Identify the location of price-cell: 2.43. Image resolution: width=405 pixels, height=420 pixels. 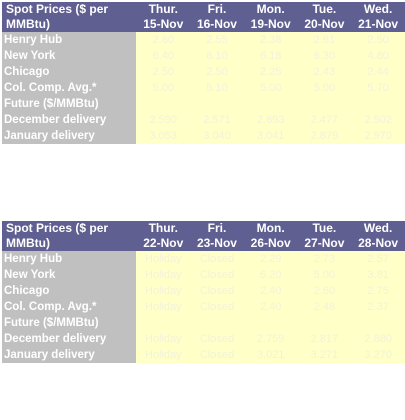
(324, 72).